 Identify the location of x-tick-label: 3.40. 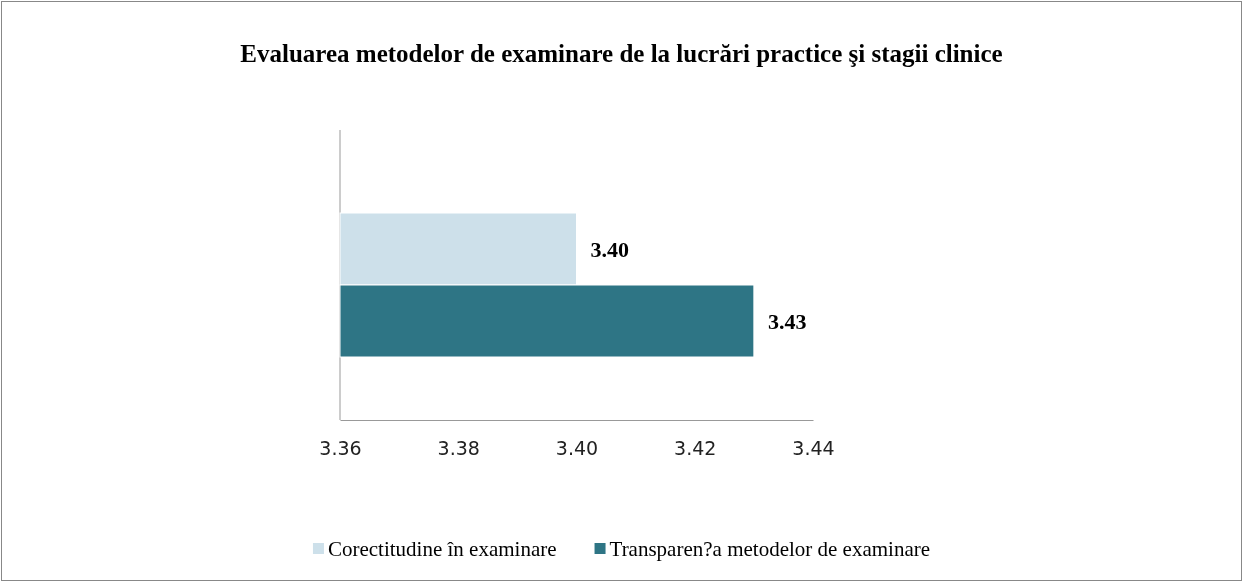
(577, 448).